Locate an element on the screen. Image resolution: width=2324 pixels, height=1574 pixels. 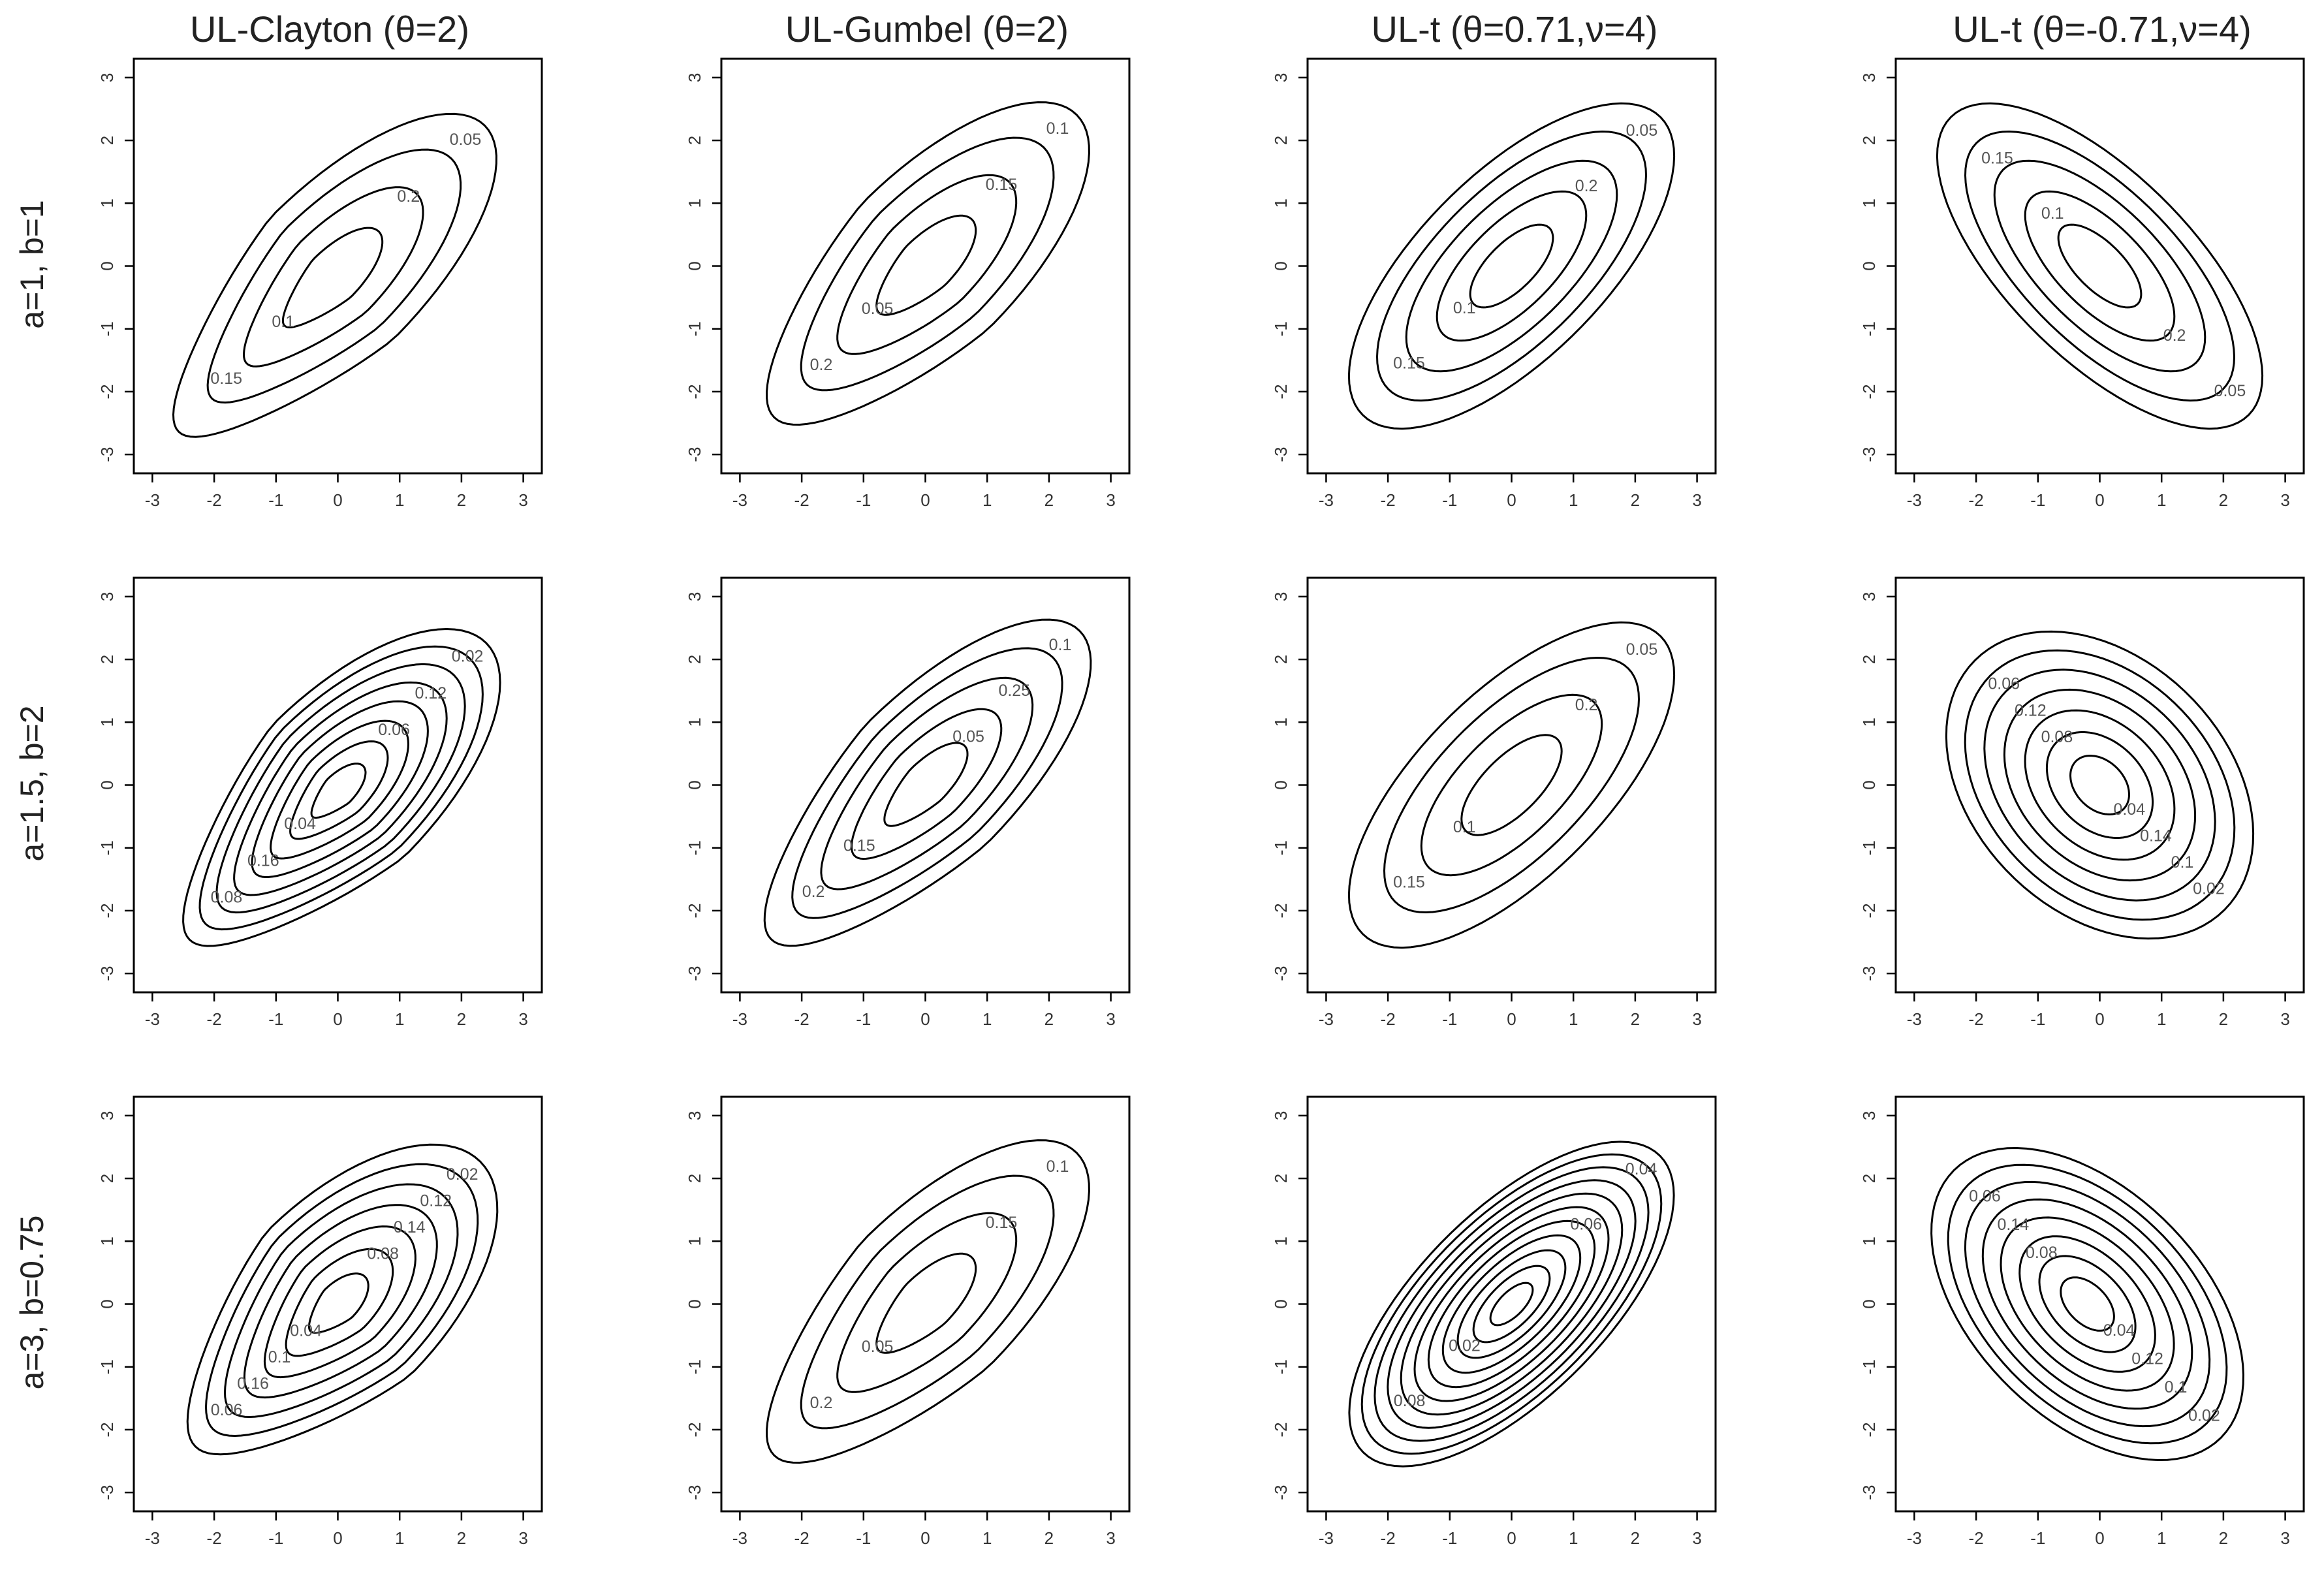
contour-label: 0.14 is located at coordinates (410, 1227).